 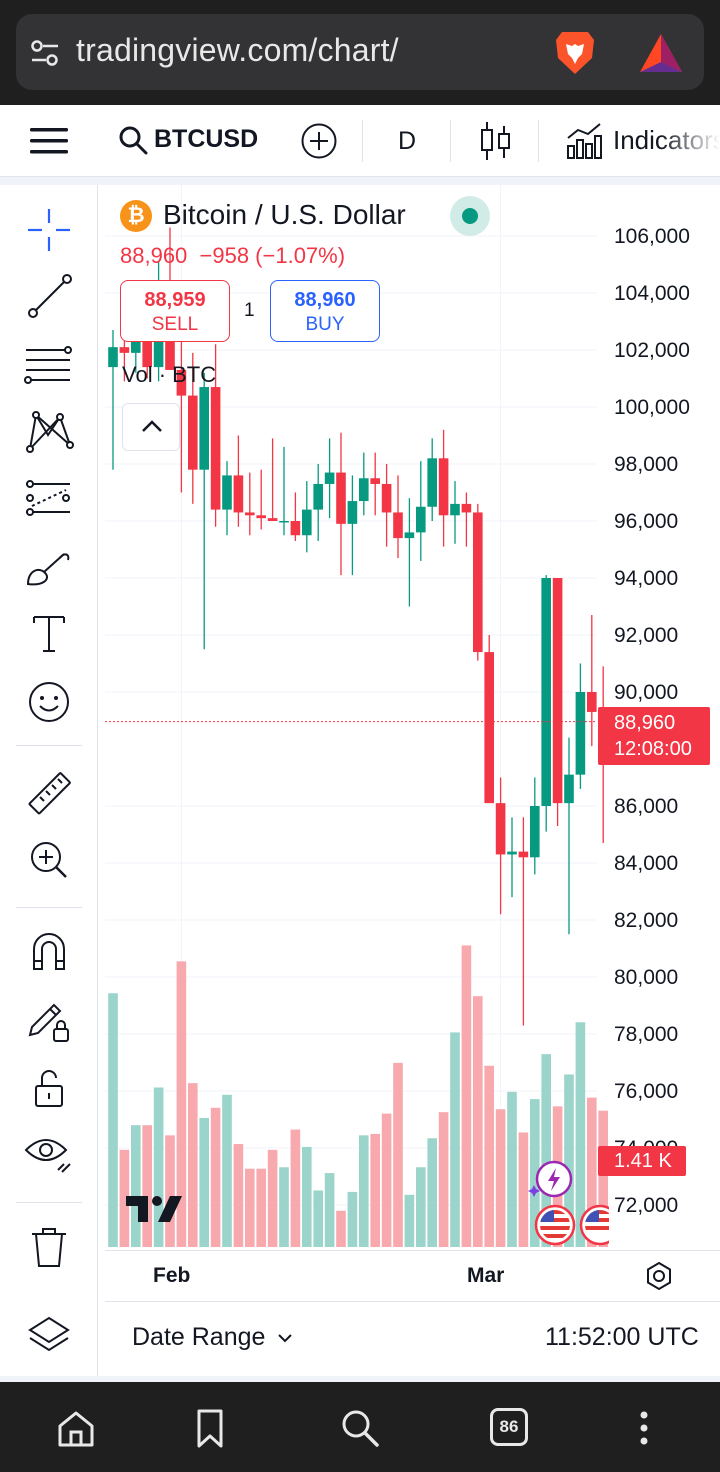 What do you see at coordinates (199, 1337) in the screenshot?
I see `date-range-button: Date Range` at bounding box center [199, 1337].